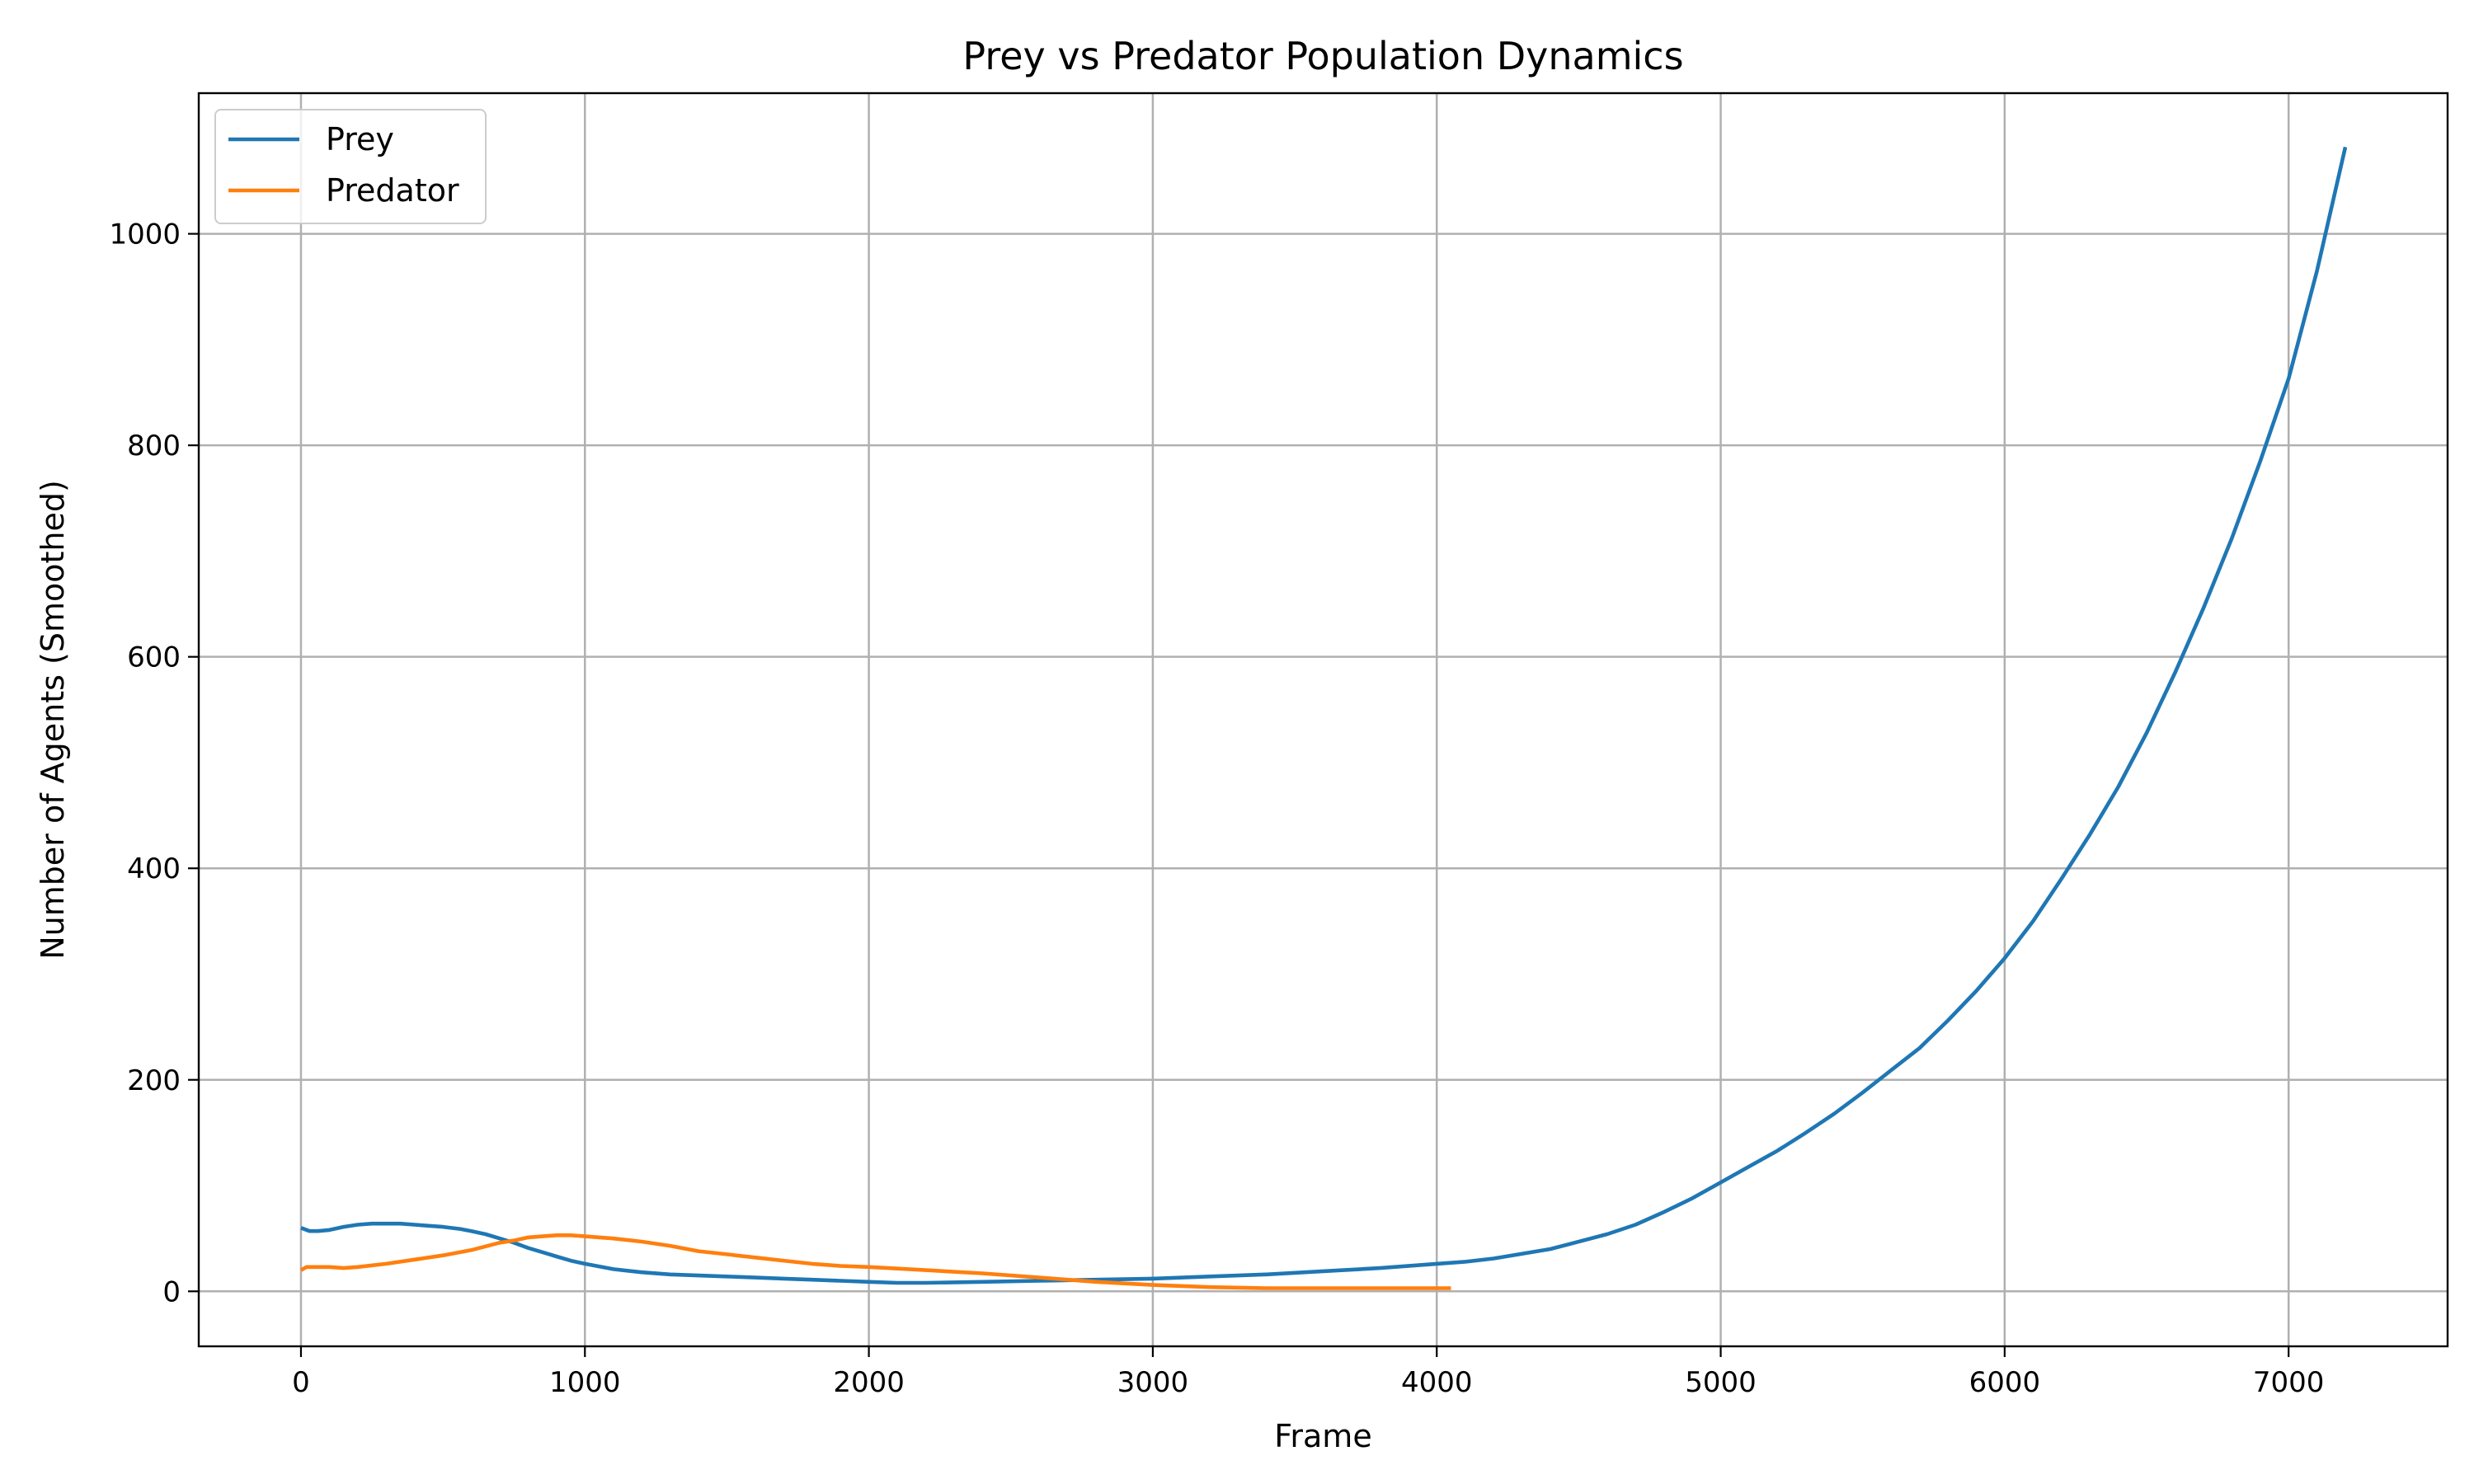  Describe the element at coordinates (585, 1382) in the screenshot. I see `x-tick-label: 1000` at that location.